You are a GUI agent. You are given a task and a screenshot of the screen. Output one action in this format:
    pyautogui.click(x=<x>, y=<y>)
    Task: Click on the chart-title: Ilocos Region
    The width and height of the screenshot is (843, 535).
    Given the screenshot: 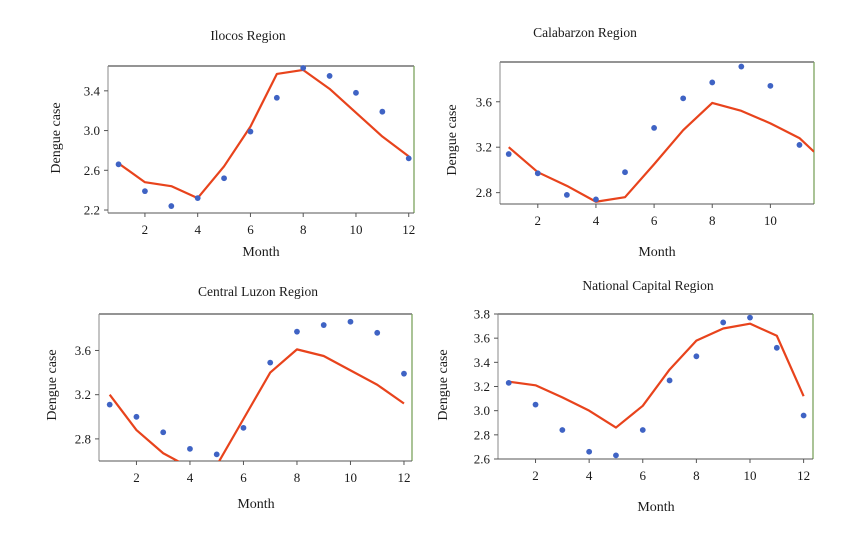 What is the action you would take?
    pyautogui.click(x=248, y=35)
    